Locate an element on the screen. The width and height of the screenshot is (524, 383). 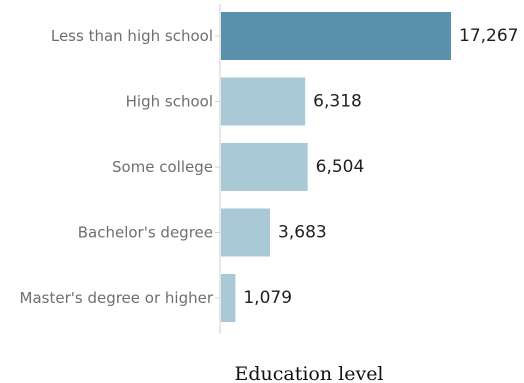
value-label-master-s-degree-or-higher: 1,079 is located at coordinates (267, 298).